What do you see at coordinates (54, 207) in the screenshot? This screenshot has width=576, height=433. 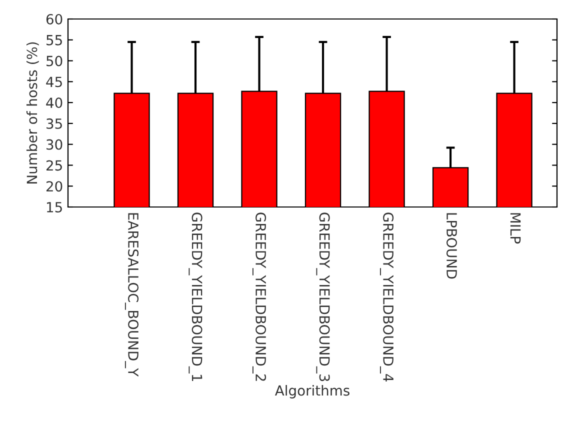 I see `y-tick-label: 15` at bounding box center [54, 207].